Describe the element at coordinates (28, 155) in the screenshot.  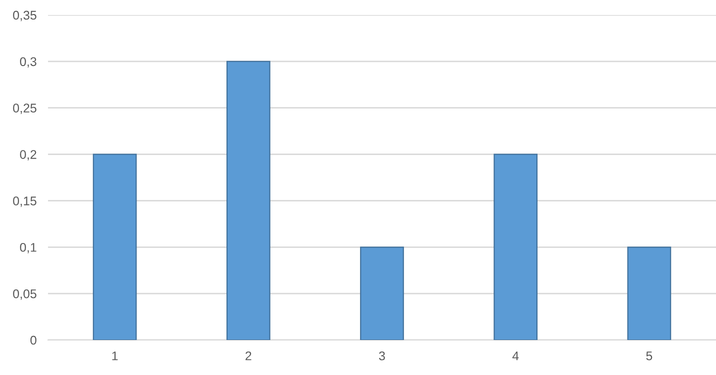
I see `y-tick-label: 0,2` at that location.